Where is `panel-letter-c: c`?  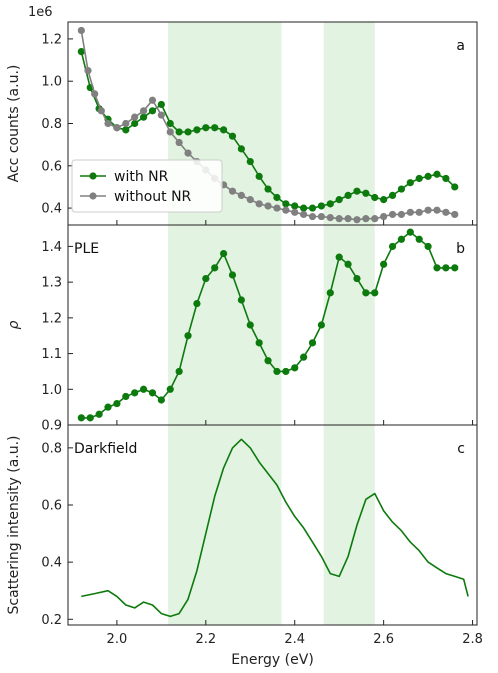 panel-letter-c: c is located at coordinates (461, 449).